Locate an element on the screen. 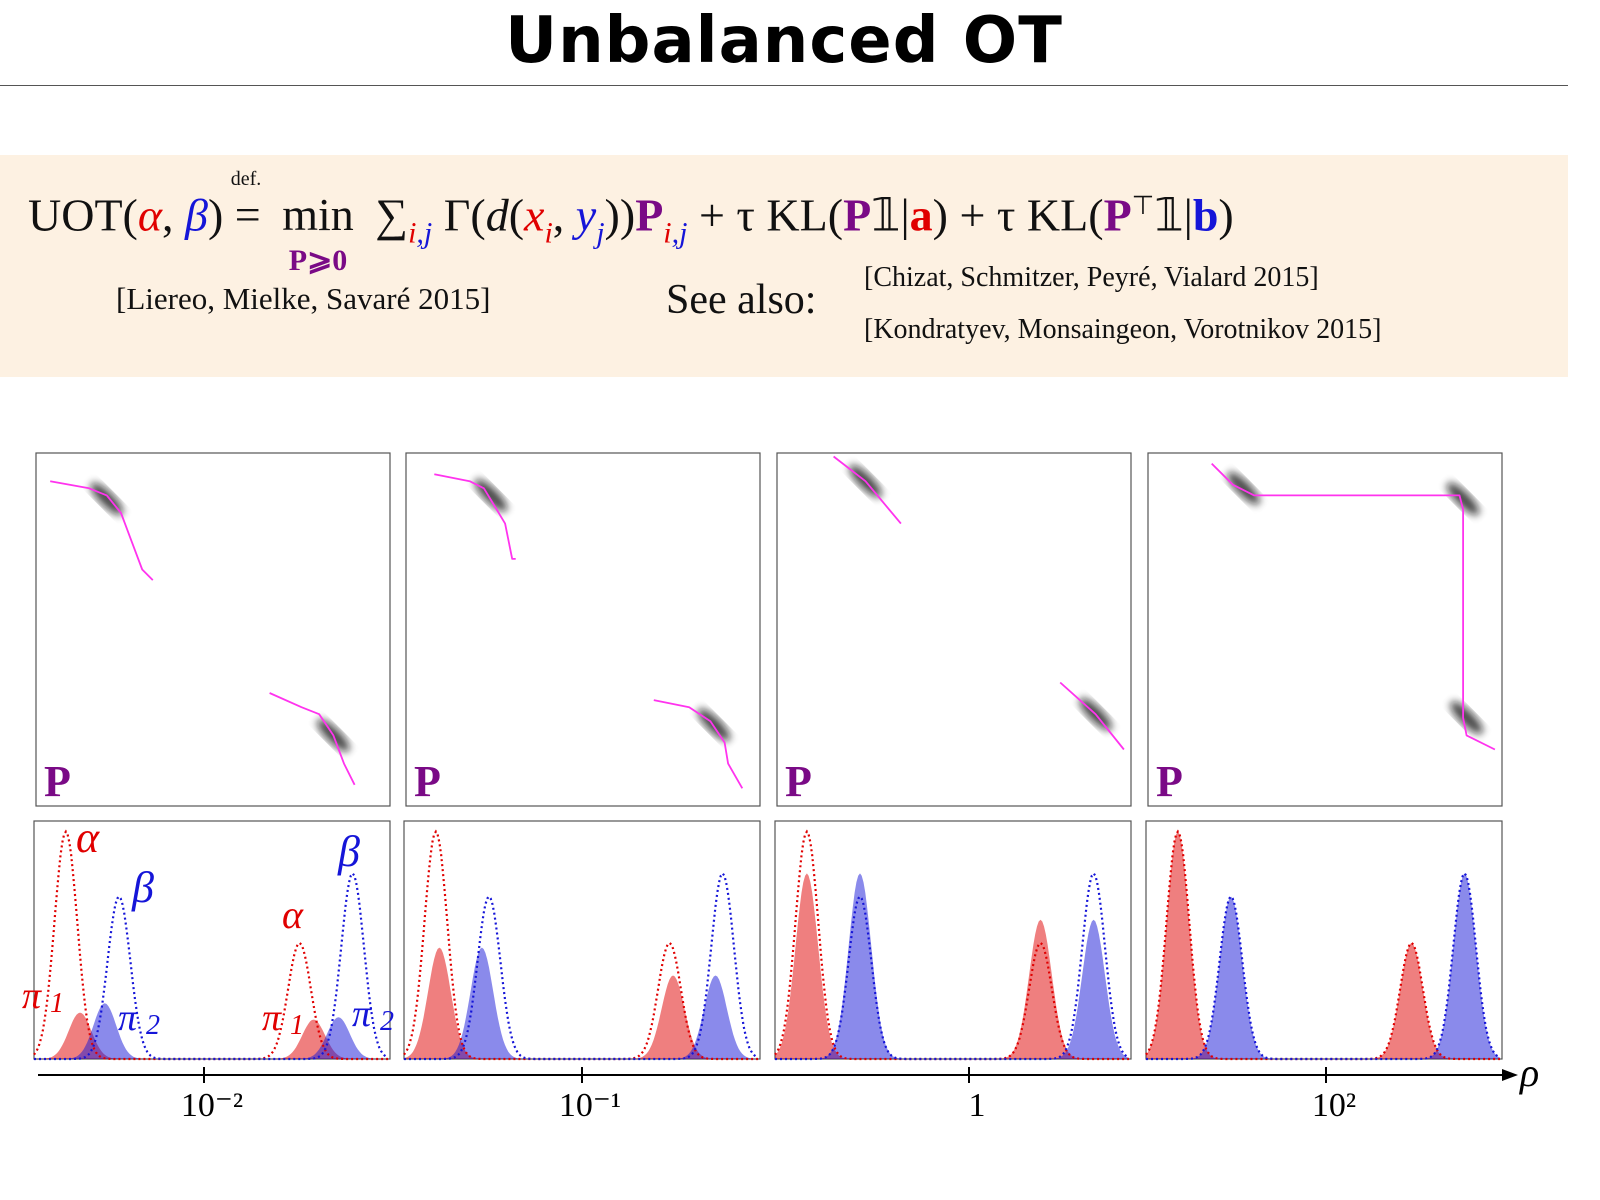  f-b: b is located at coordinates (1205, 215).